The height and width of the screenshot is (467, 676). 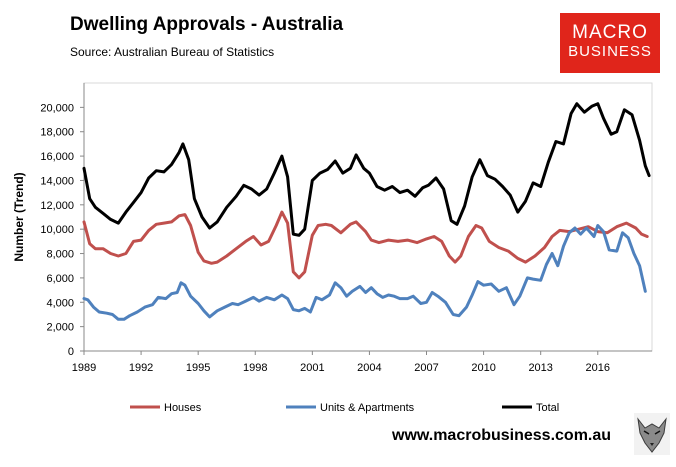 What do you see at coordinates (141, 368) in the screenshot?
I see `x-tick-label: 1992` at bounding box center [141, 368].